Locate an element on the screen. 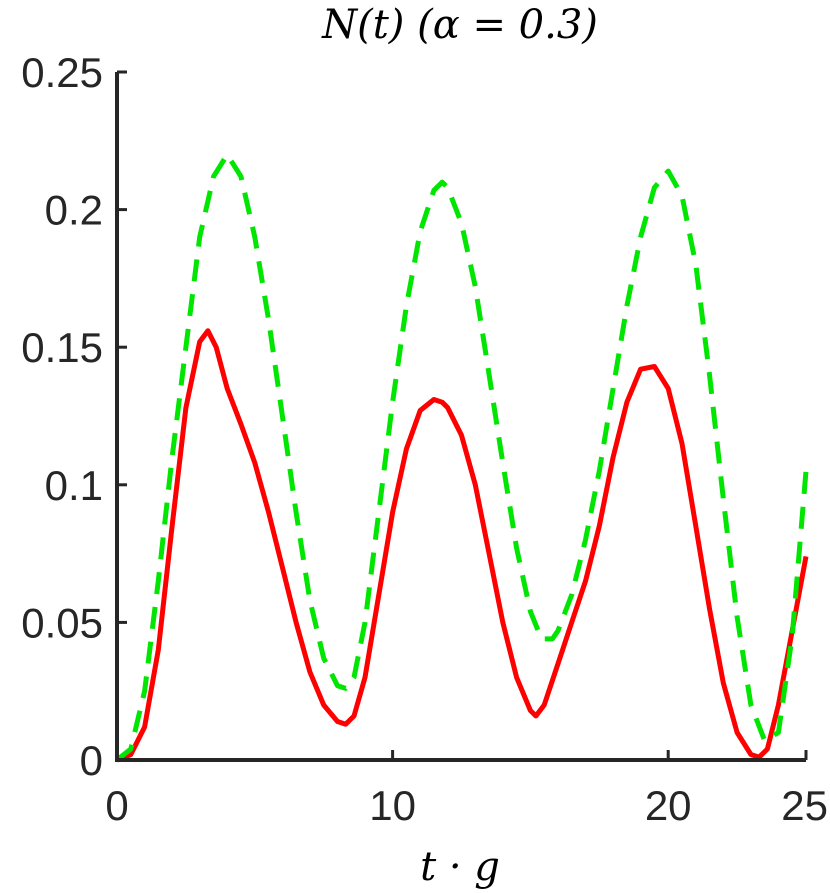  x-tick-label: 20 is located at coordinates (668, 805).